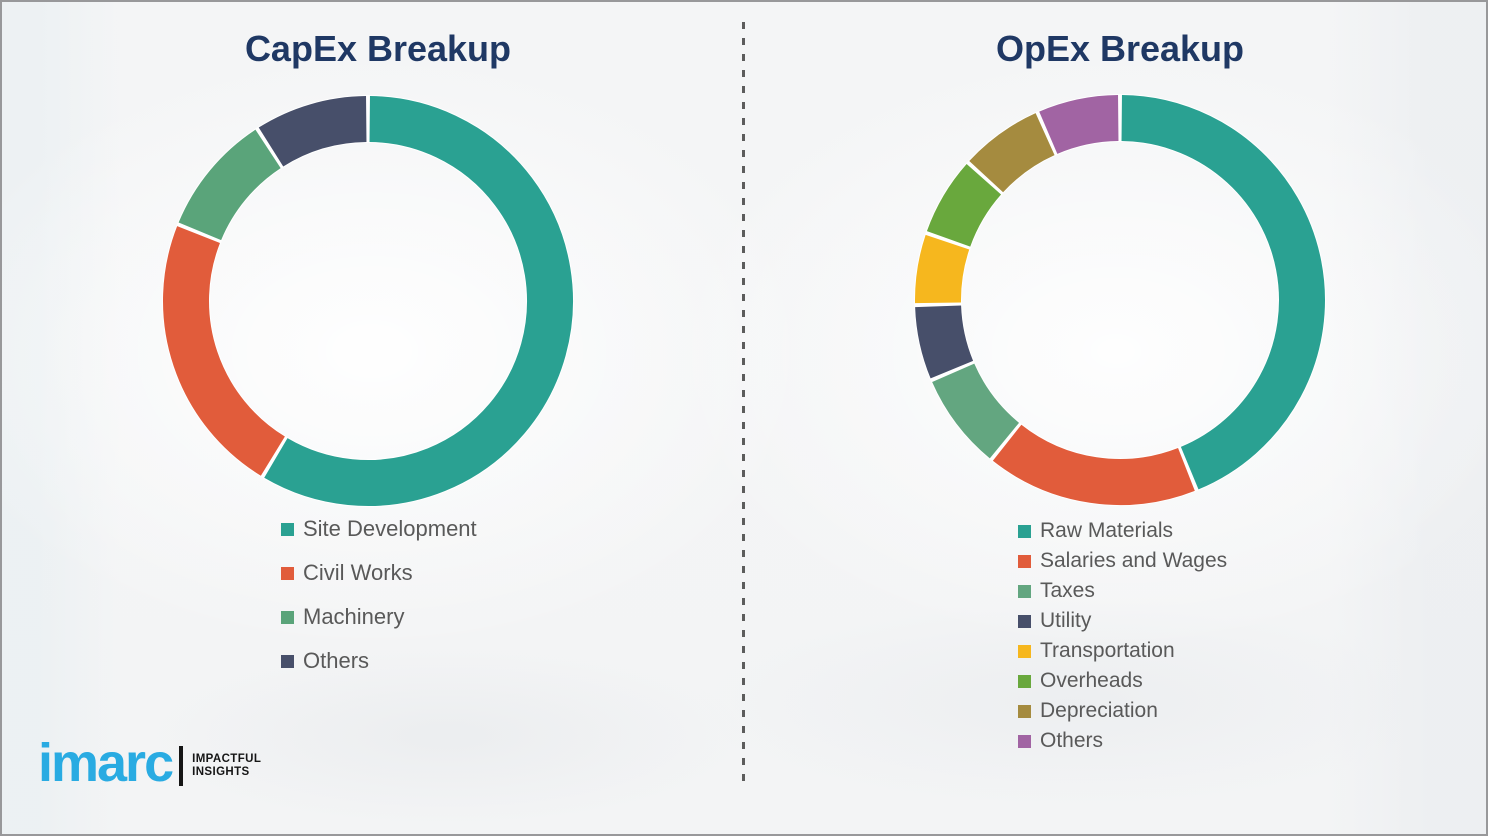 This screenshot has height=836, width=1488. I want to click on legend-item-salaries-and-wages: Salaries and Wages, so click(1122, 561).